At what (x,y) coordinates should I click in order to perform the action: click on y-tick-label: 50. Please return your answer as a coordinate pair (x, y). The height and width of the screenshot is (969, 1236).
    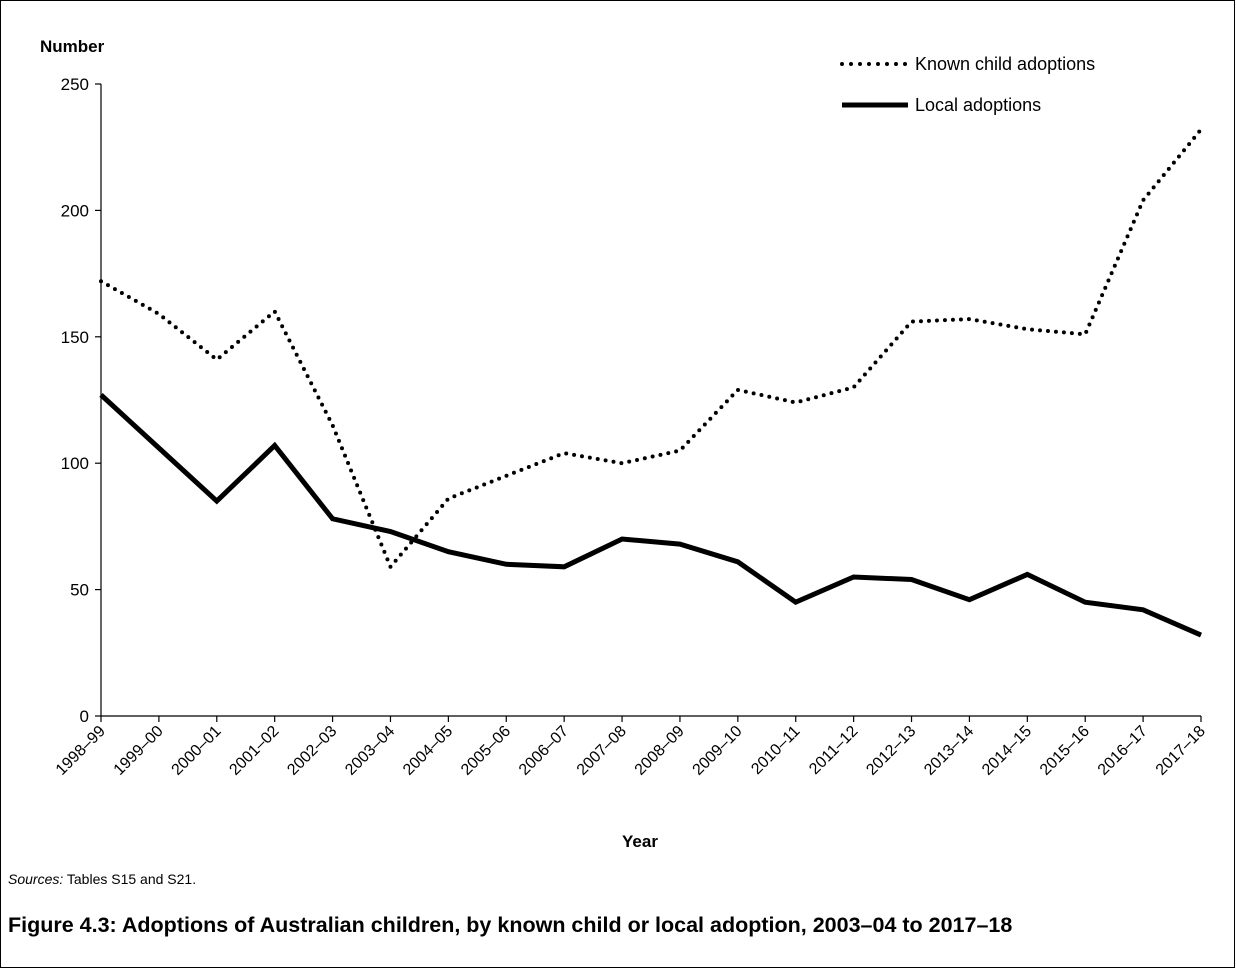
    Looking at the image, I should click on (79, 590).